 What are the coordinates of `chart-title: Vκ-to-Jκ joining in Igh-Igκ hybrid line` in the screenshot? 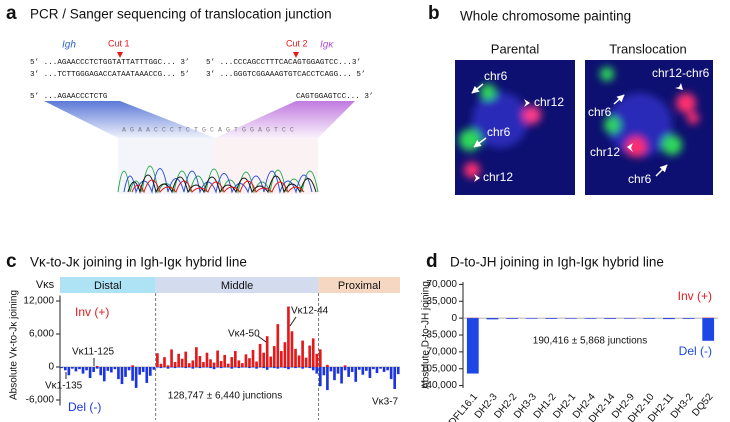 It's located at (138, 262).